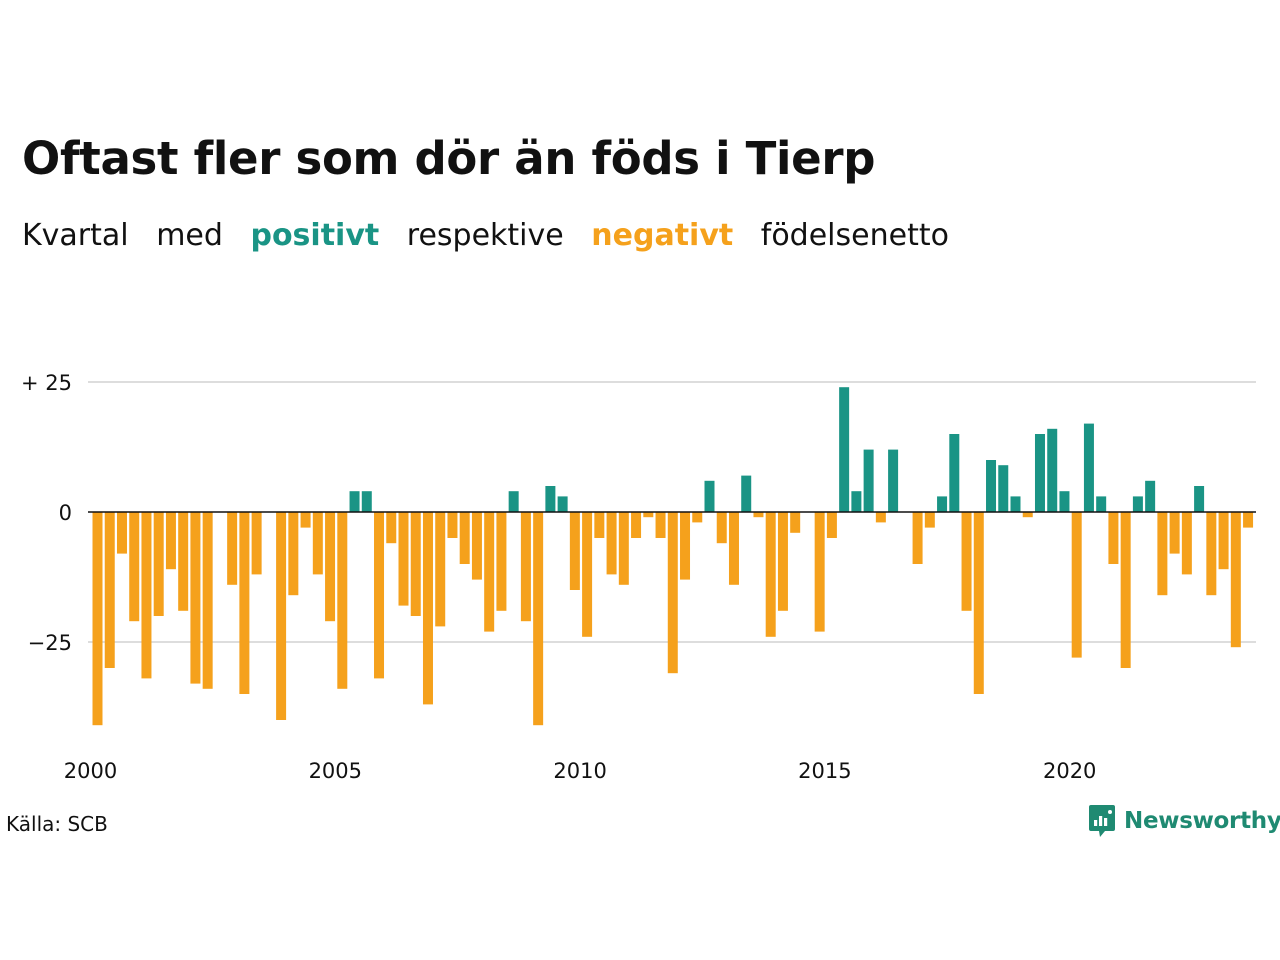  What do you see at coordinates (75, 235) in the screenshot?
I see `subtitle-part1: Kvartal` at bounding box center [75, 235].